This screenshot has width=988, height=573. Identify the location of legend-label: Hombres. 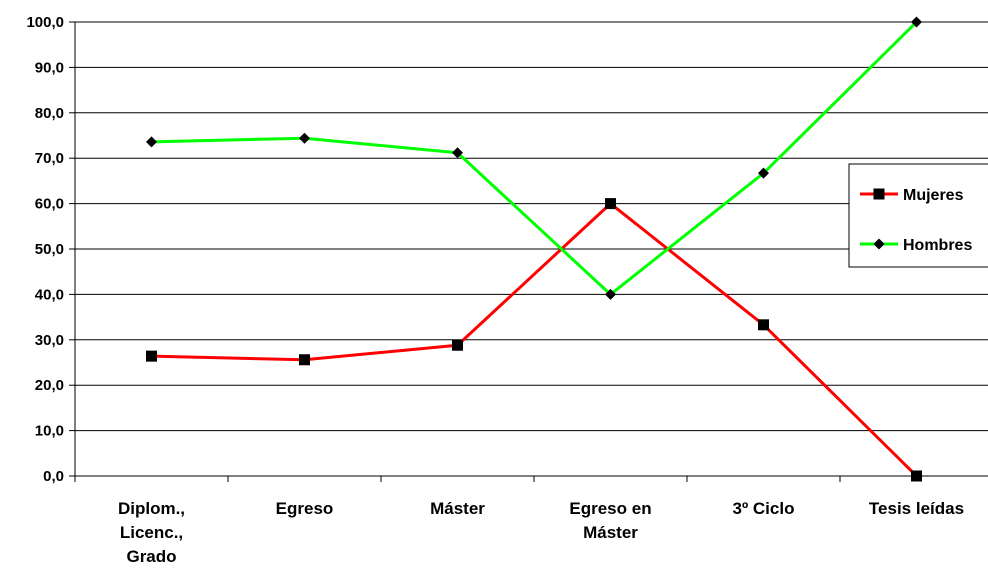
(937, 245).